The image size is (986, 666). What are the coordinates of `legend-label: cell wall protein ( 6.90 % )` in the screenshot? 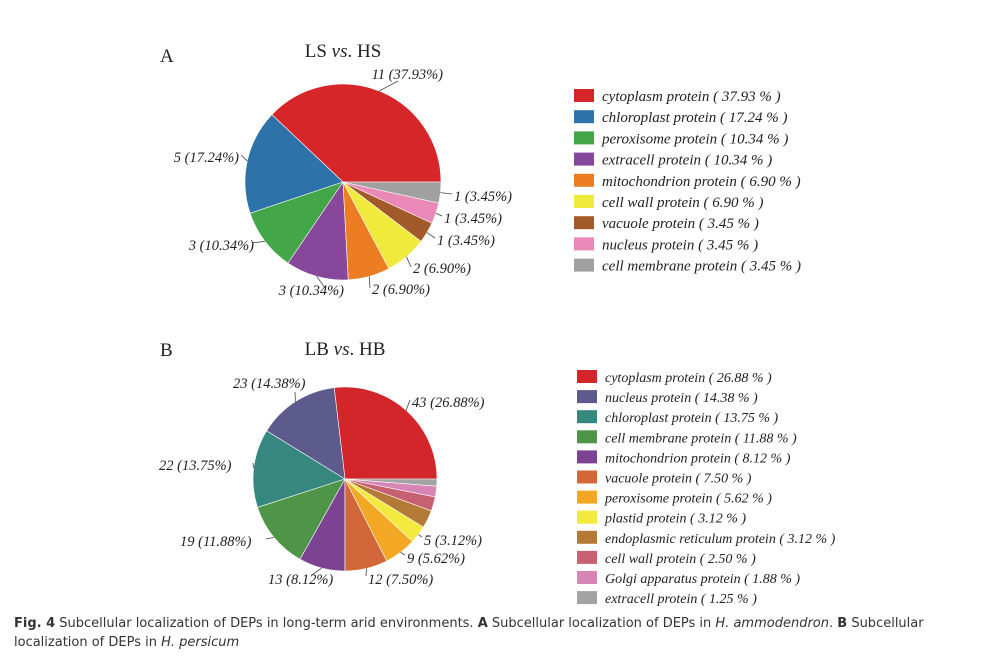 It's located at (683, 203).